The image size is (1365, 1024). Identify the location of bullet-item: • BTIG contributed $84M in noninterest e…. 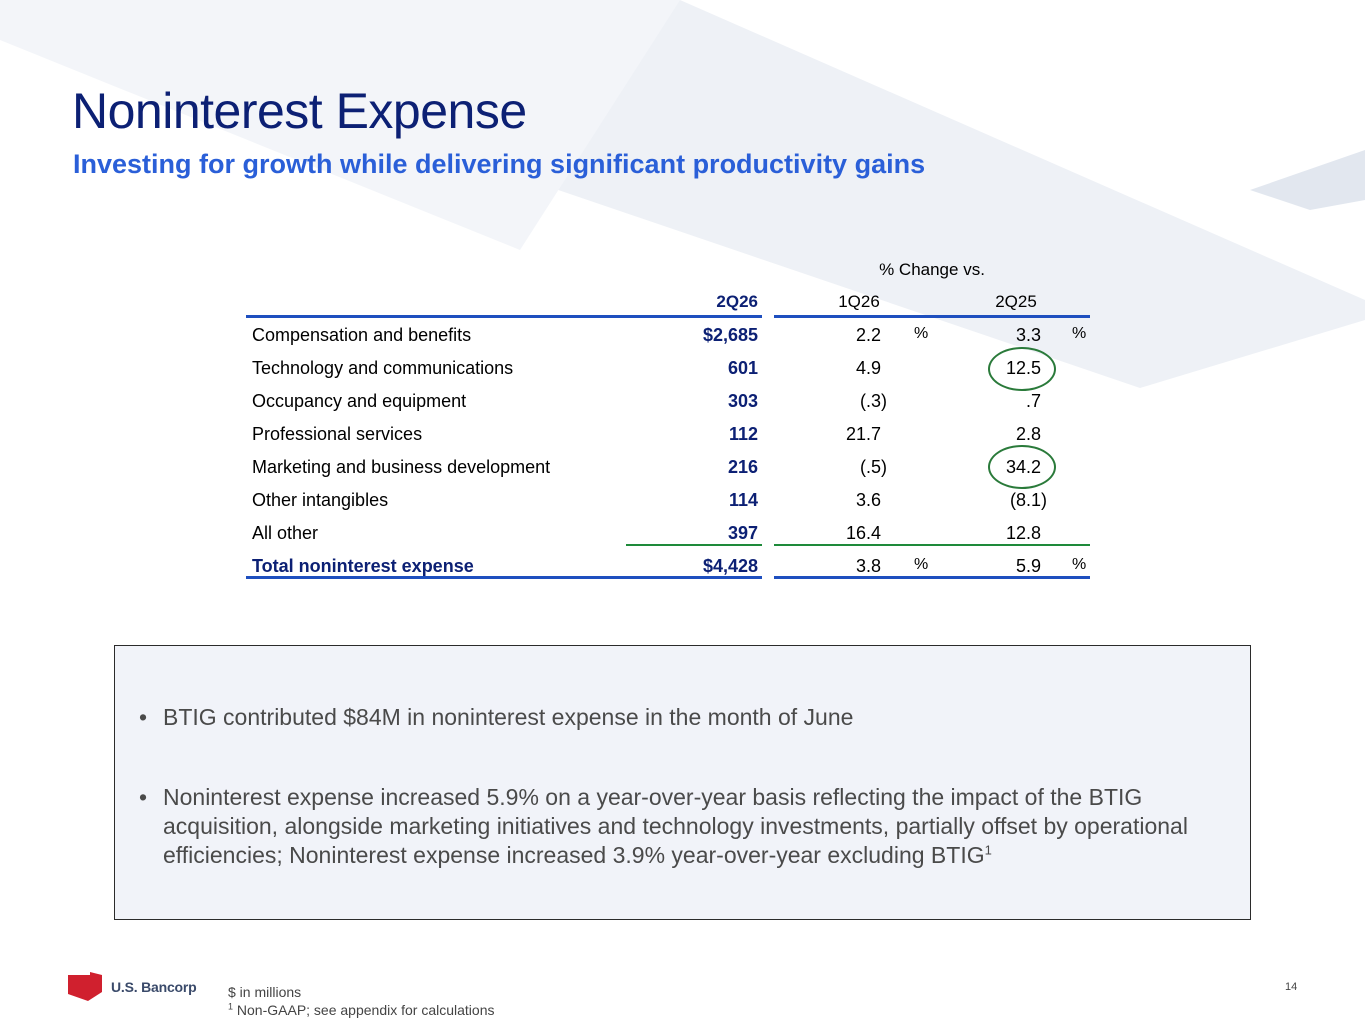
(679, 717).